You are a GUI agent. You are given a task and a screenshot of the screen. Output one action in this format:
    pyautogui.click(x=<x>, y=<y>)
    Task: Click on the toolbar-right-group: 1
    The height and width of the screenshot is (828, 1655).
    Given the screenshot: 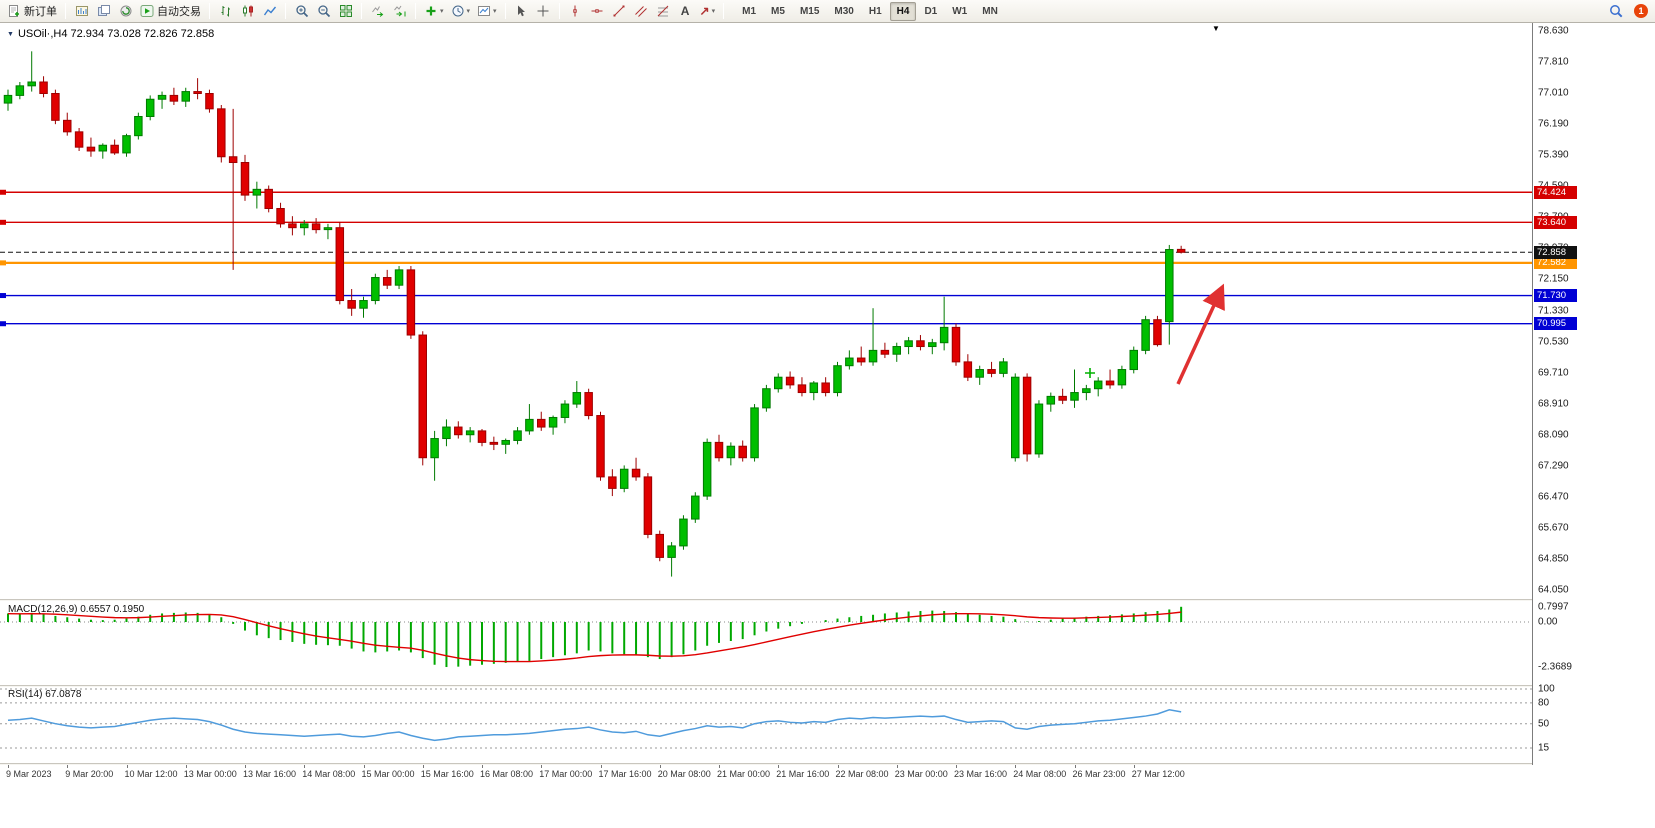 What is the action you would take?
    pyautogui.click(x=1628, y=11)
    